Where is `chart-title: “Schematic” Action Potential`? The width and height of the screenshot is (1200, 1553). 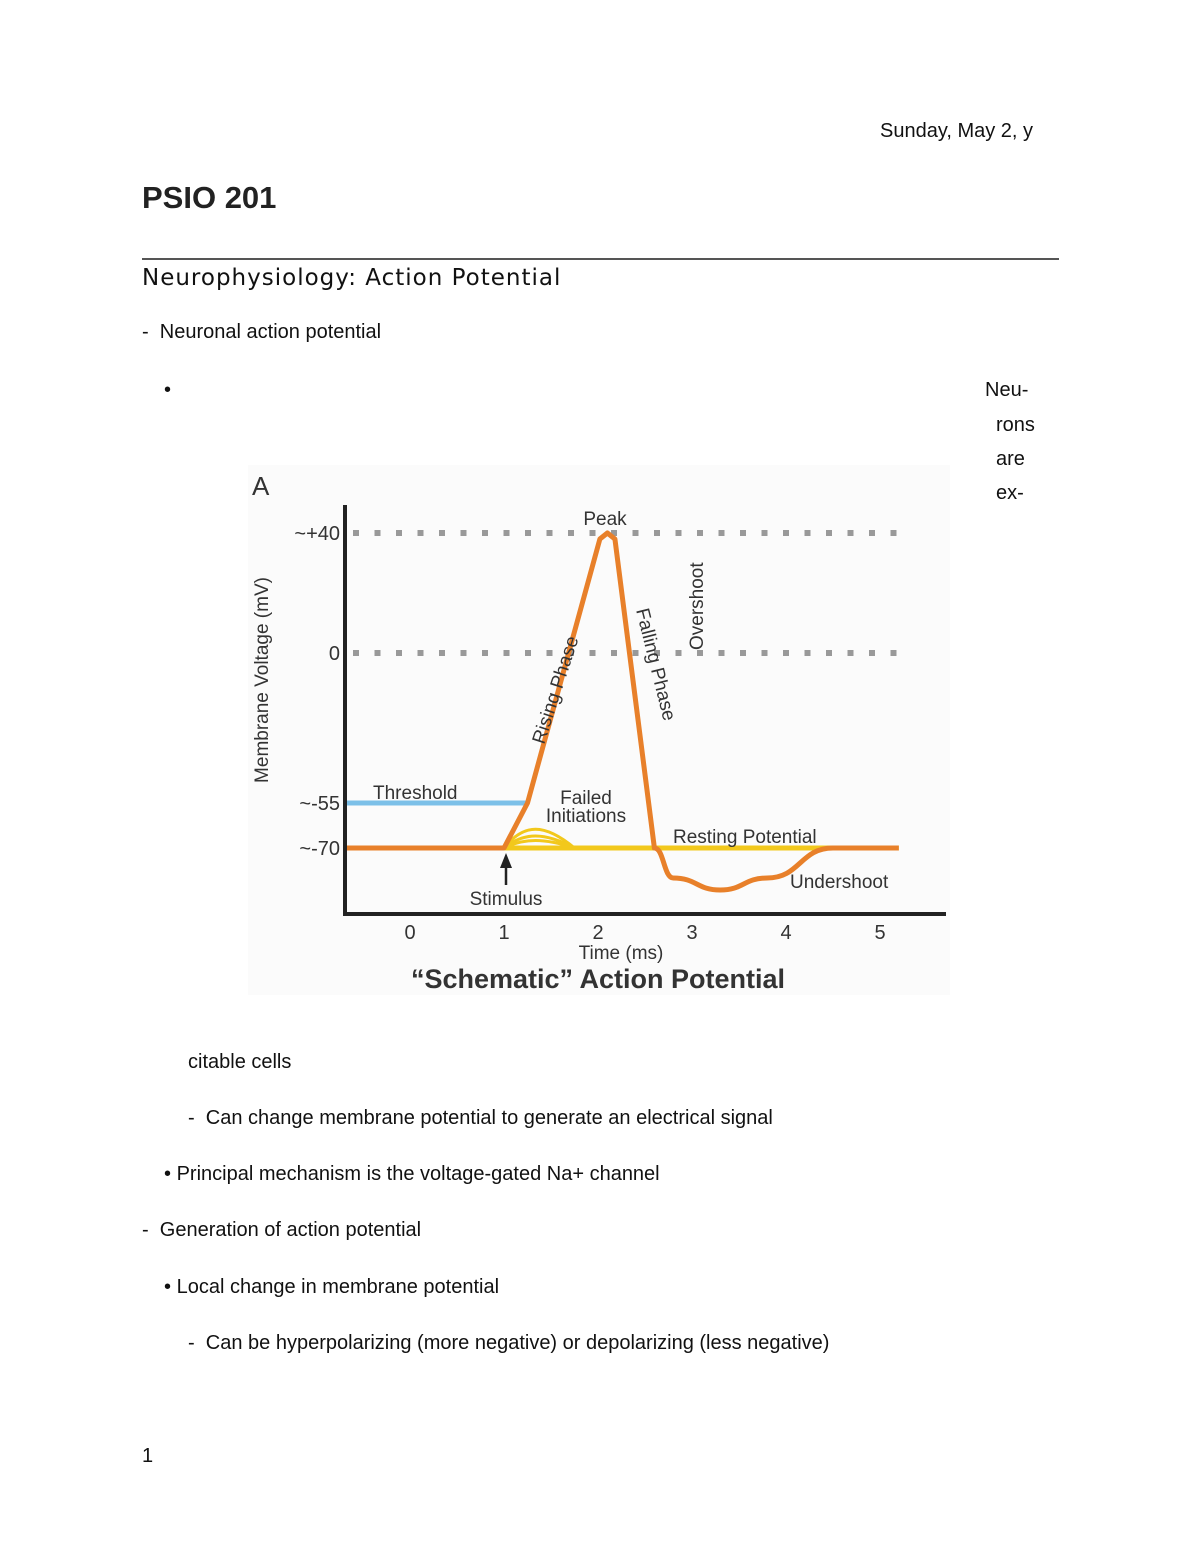 chart-title: “Schematic” Action Potential is located at coordinates (598, 979).